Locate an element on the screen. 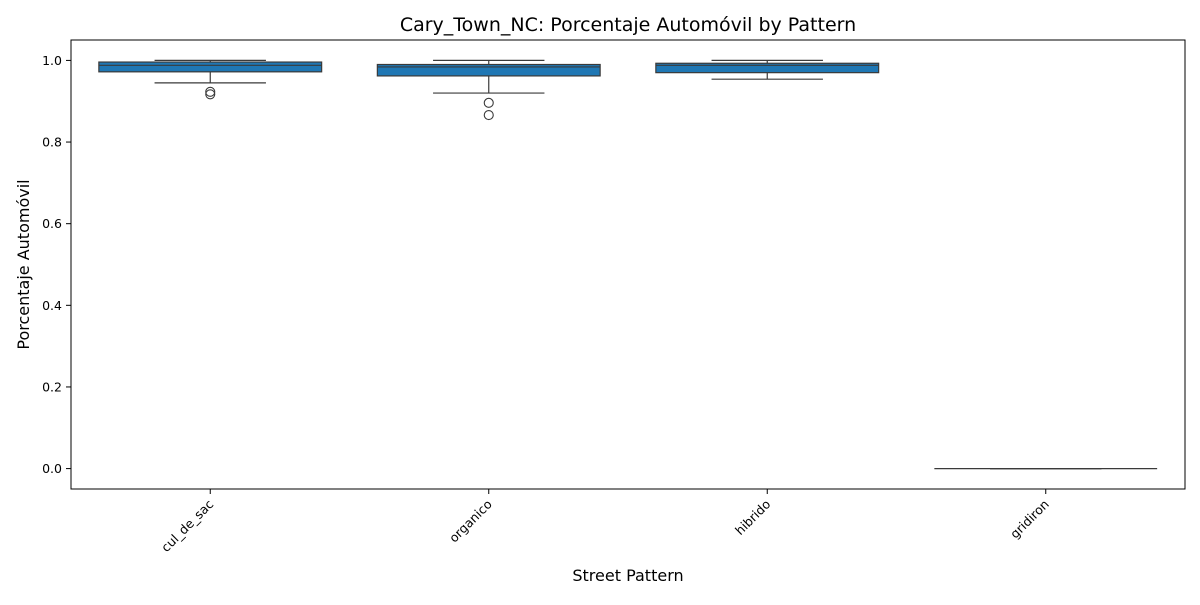  y-tick-label: 0.0 is located at coordinates (52, 468).